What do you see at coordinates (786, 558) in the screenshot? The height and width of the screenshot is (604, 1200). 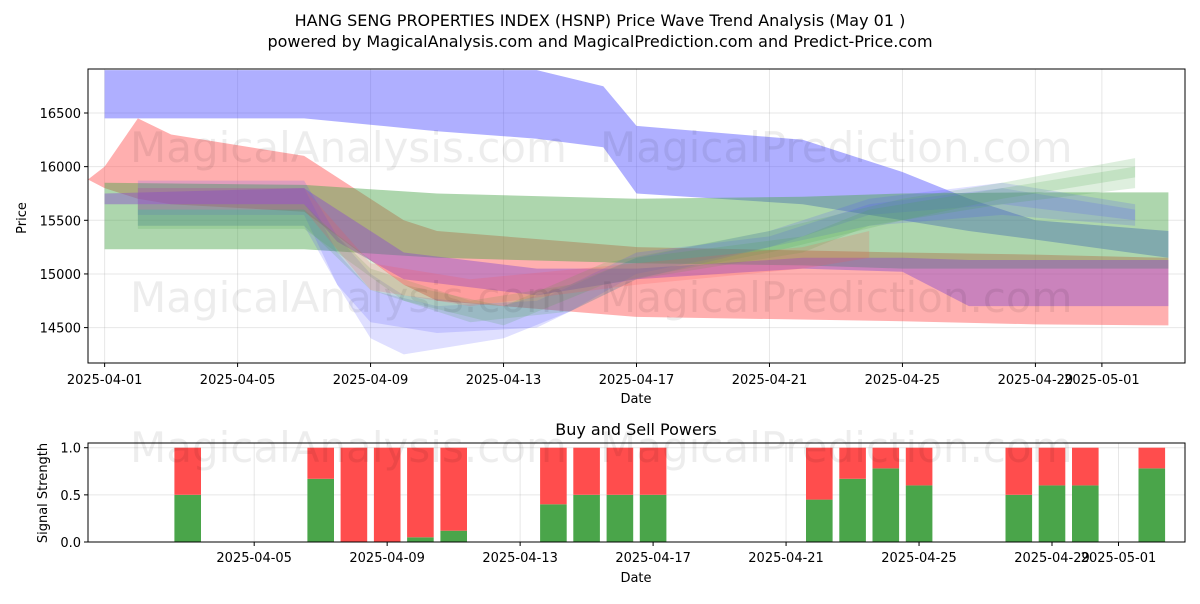 I see `signal-x-tick-label: 2025-04-21` at bounding box center [786, 558].